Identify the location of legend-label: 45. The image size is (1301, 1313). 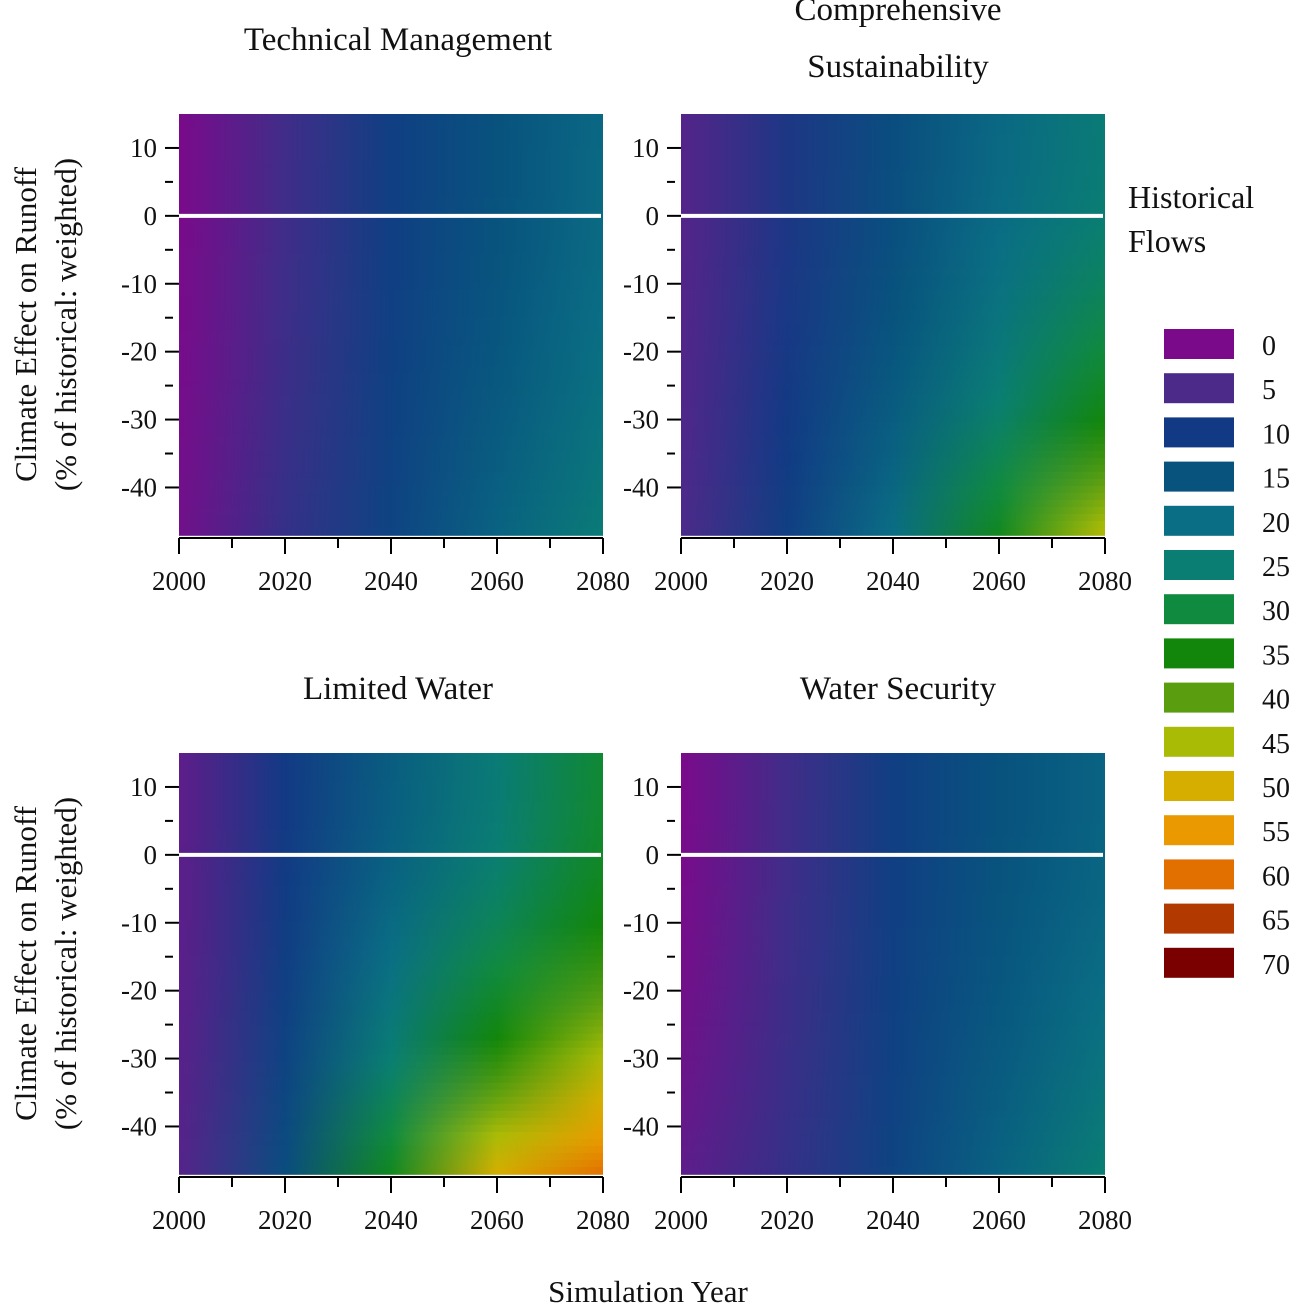
(1276, 744).